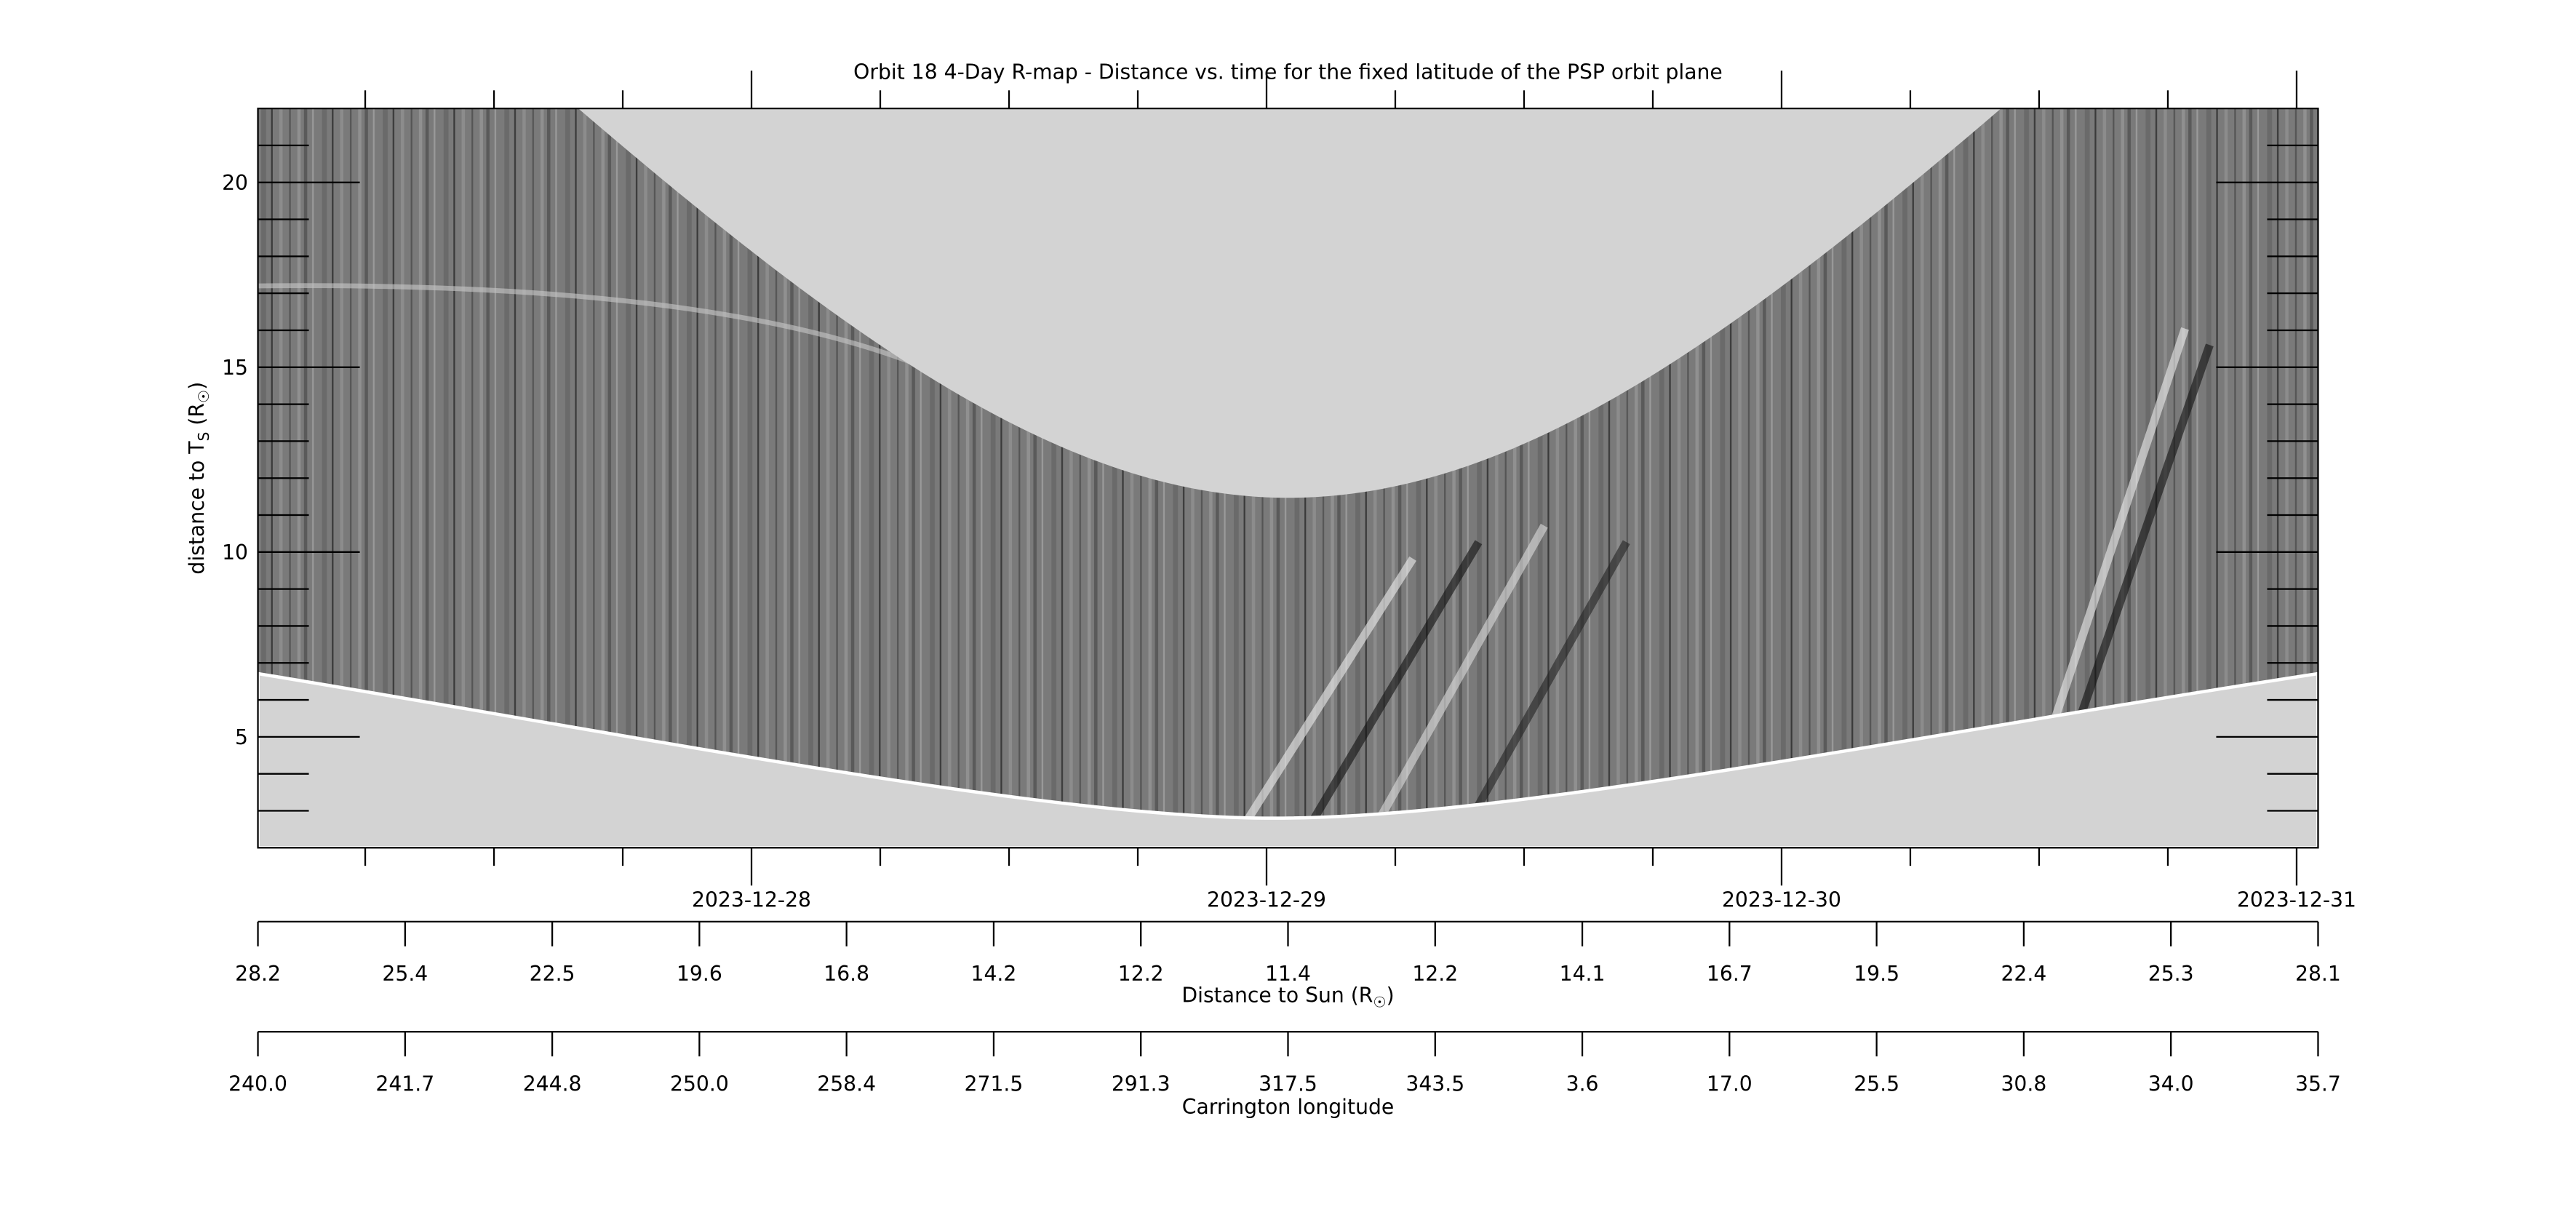  Describe the element at coordinates (235, 183) in the screenshot. I see `y-tick-label: 20` at that location.